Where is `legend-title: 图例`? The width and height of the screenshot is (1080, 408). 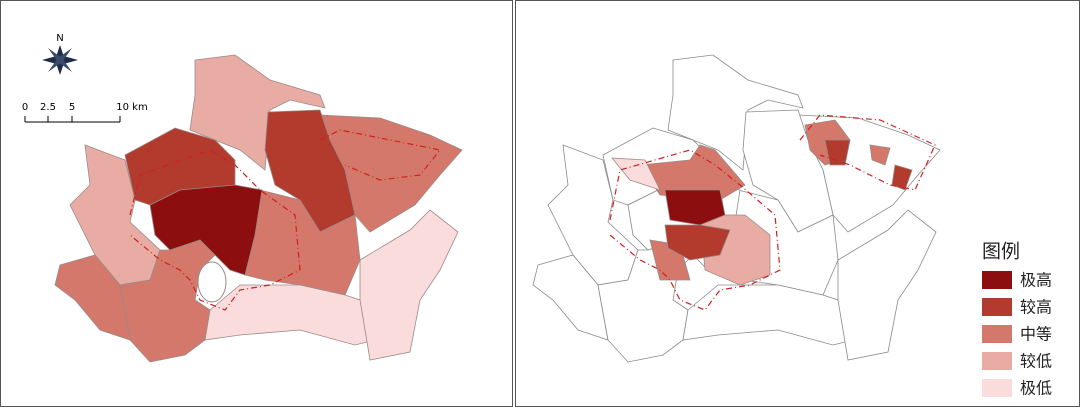
legend-title: 图例 is located at coordinates (1001, 252).